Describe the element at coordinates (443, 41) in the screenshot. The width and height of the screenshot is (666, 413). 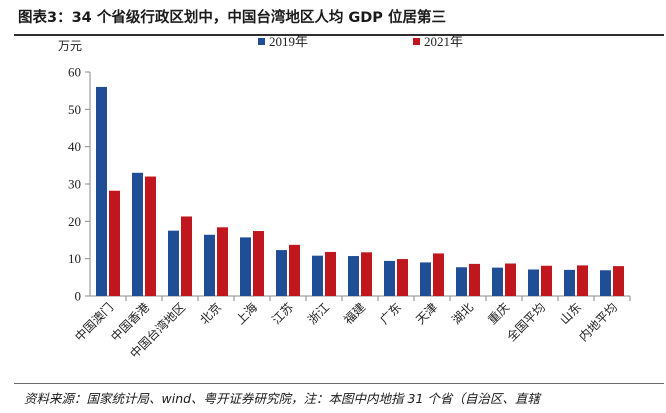
I see `legend-label: 2021年` at that location.